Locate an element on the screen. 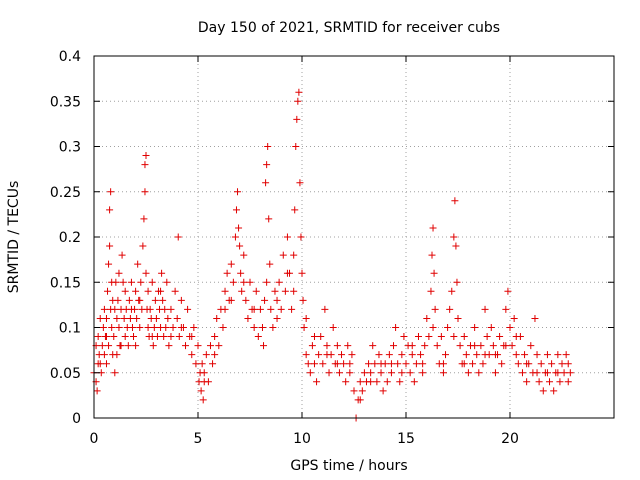 This screenshot has height=480, width=640. y-tick-label: 0.3 is located at coordinates (70, 148).